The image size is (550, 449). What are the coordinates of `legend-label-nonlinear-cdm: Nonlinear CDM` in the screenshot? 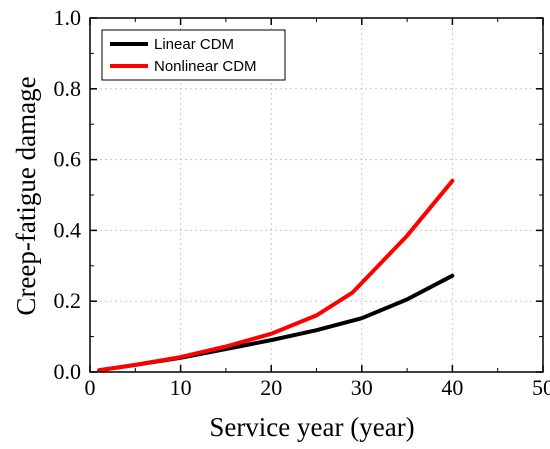 It's located at (205, 66).